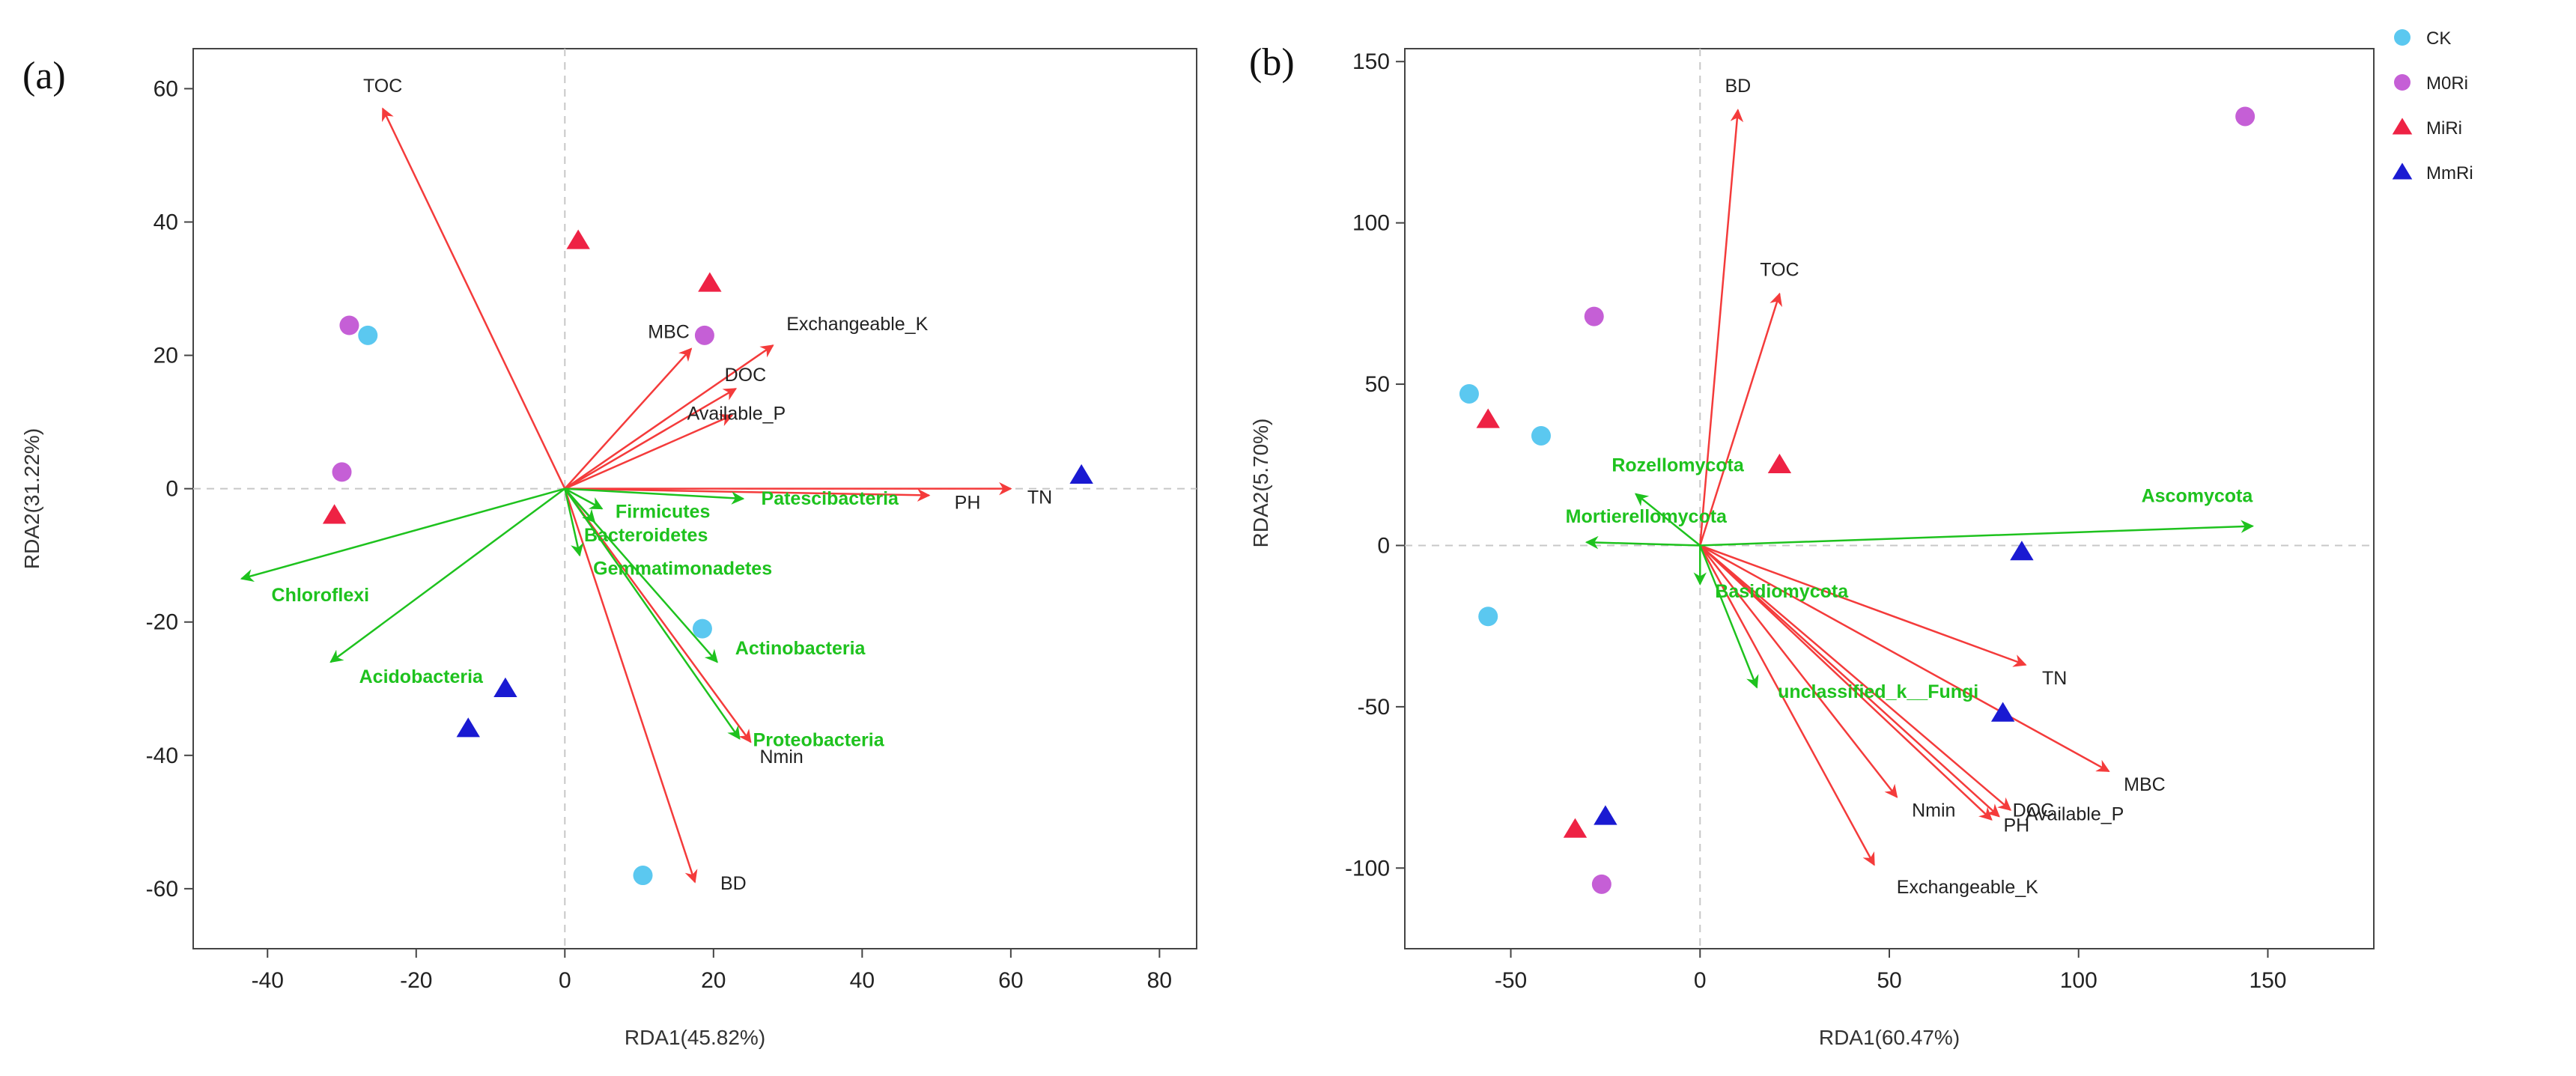 This screenshot has width=2576, height=1076. Describe the element at coordinates (646, 535) in the screenshot. I see `panel-a-species-label: Bacteroidetes` at that location.